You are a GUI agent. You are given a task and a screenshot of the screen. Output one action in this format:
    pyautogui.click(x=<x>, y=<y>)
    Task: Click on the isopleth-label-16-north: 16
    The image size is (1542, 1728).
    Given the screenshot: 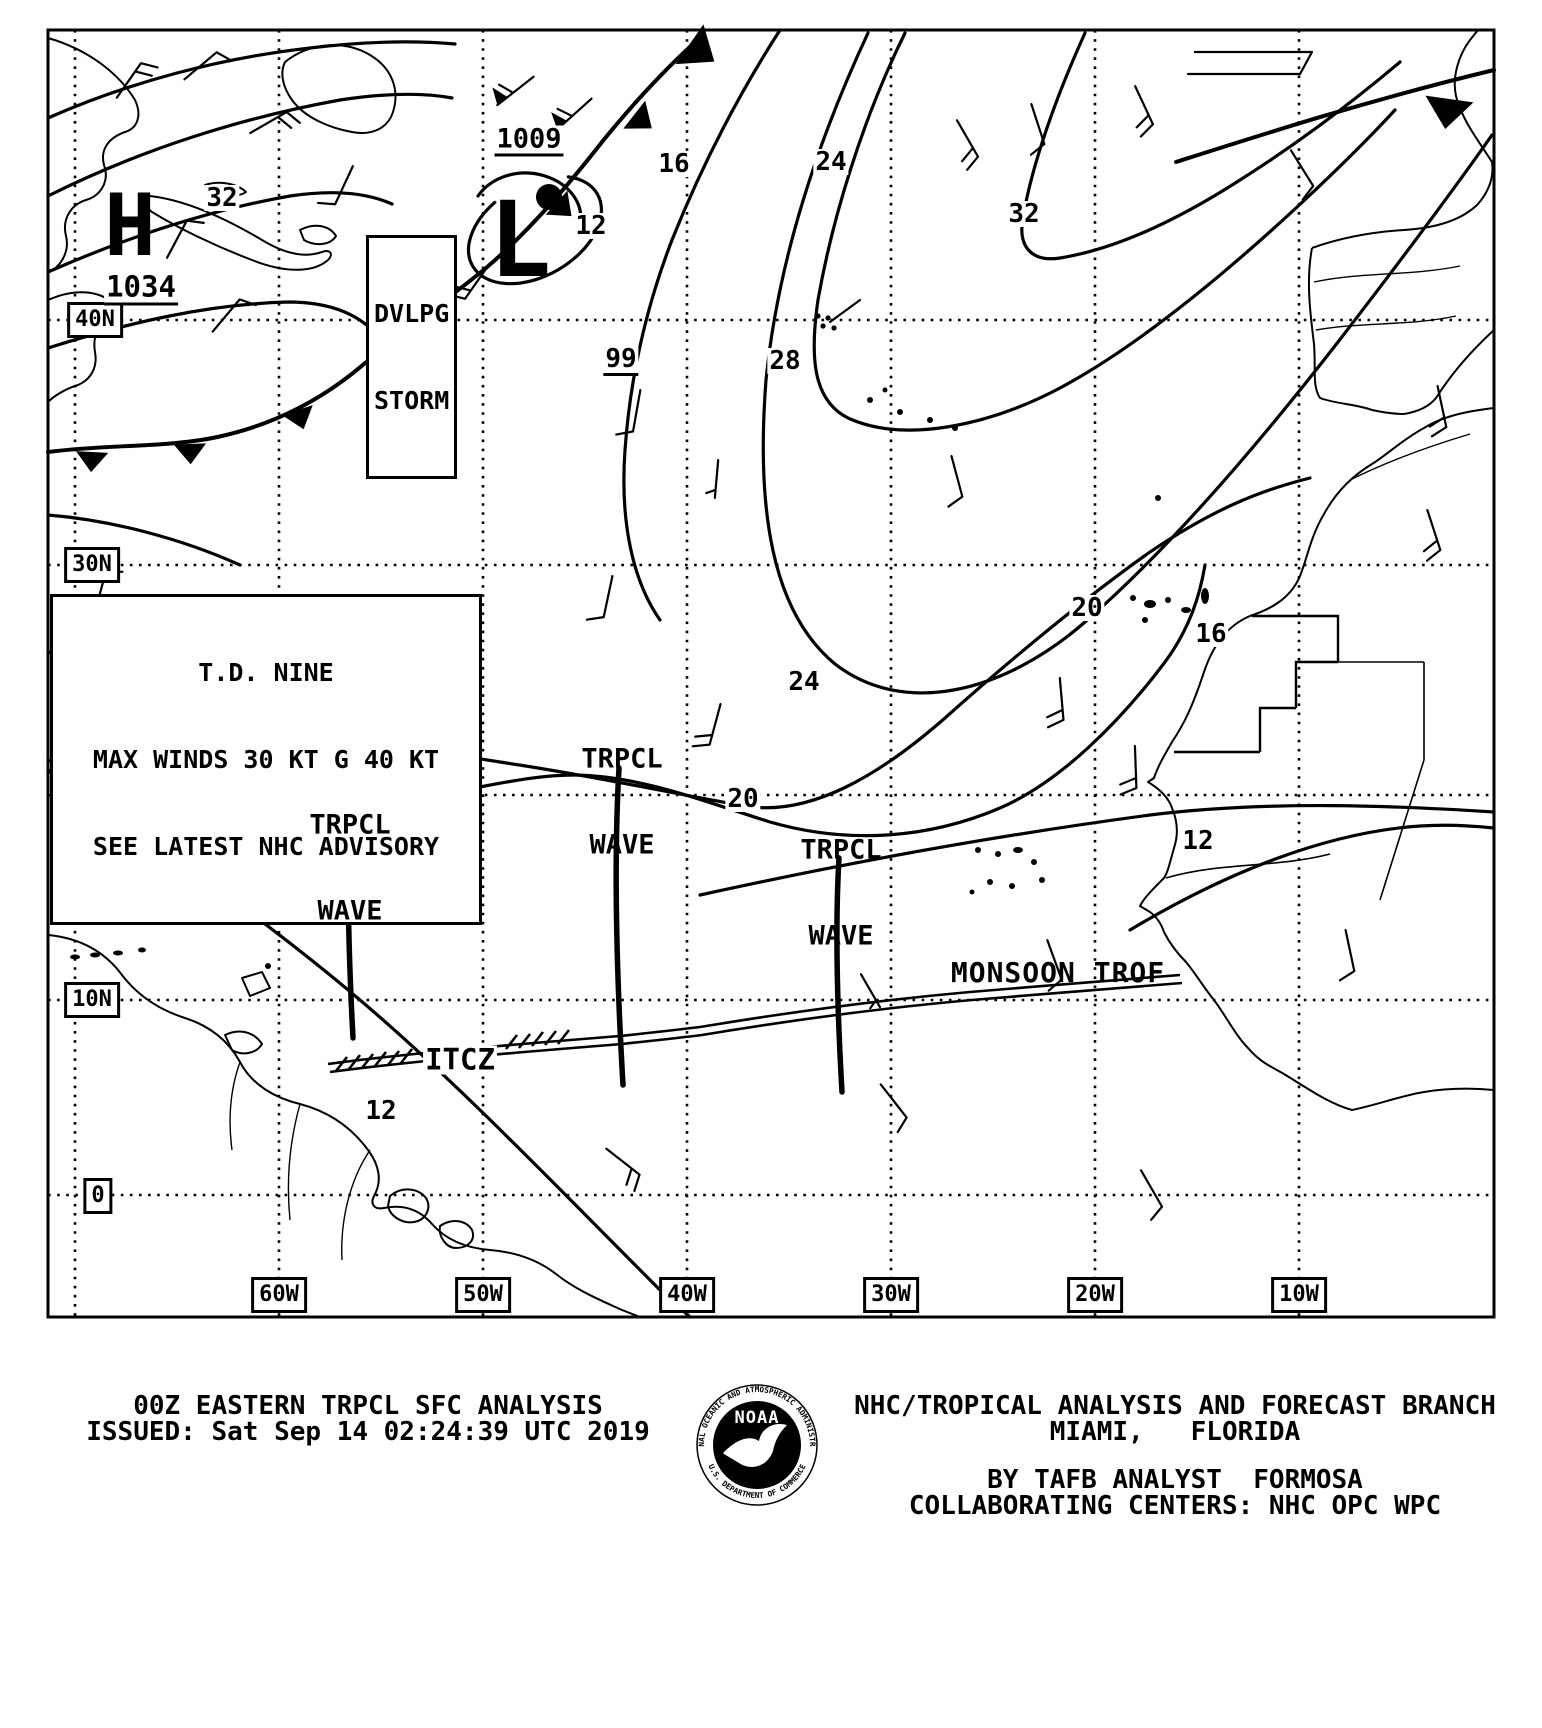 What is the action you would take?
    pyautogui.click(x=674, y=164)
    